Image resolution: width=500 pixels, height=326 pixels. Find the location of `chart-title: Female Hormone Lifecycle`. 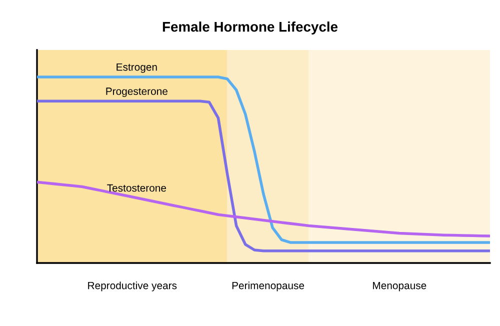

chart-title: Female Hormone Lifecycle is located at coordinates (250, 28).